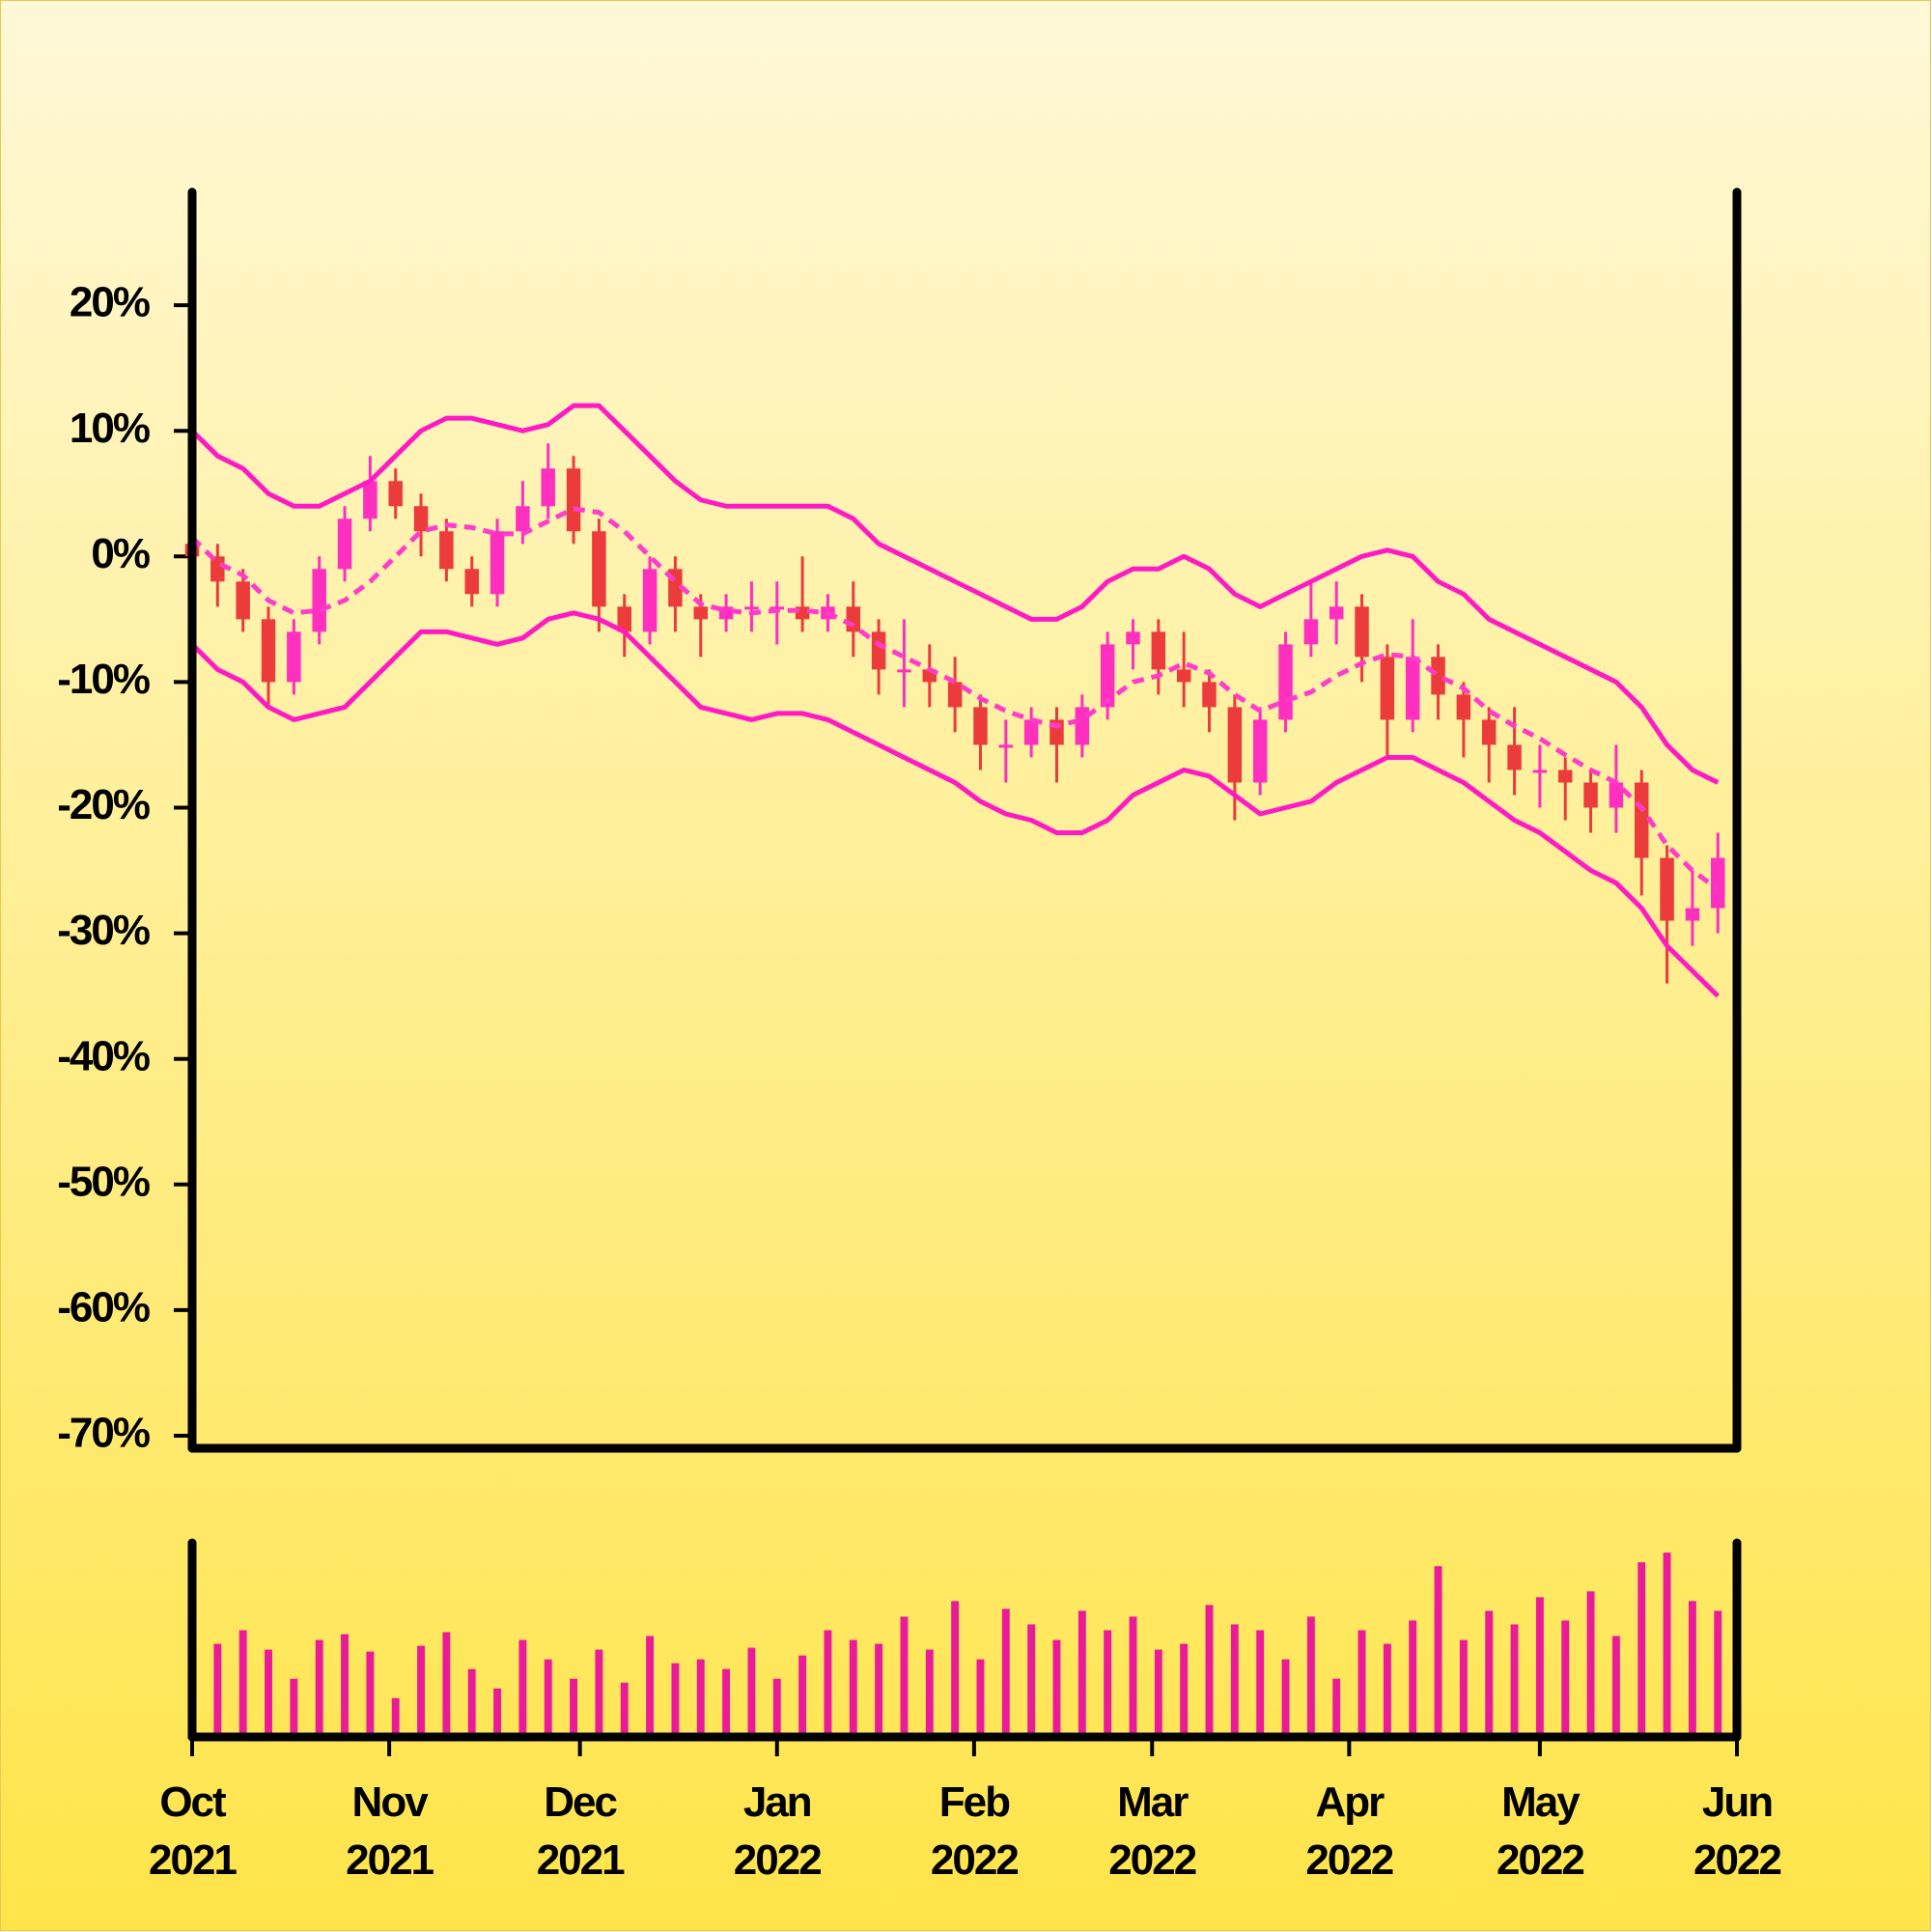  I want to click on x-tick-label: Apr 2022, so click(1349, 1831).